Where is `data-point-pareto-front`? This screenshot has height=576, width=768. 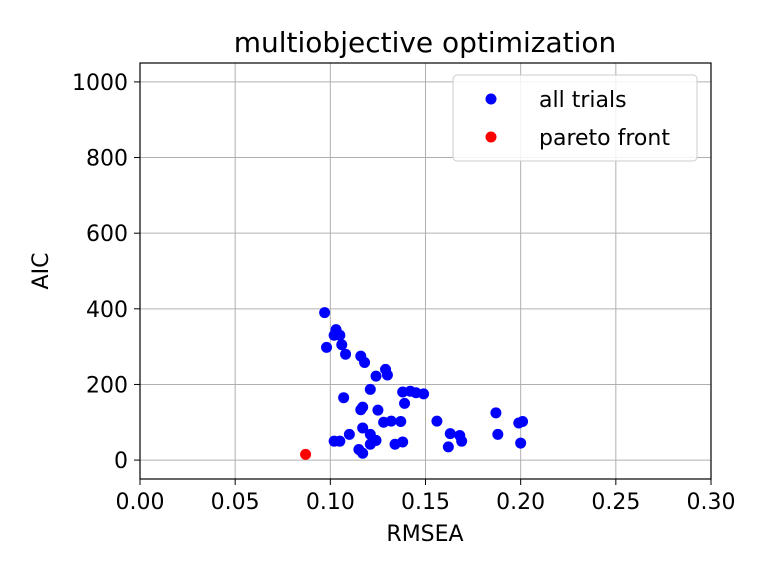
data-point-pareto-front is located at coordinates (306, 454).